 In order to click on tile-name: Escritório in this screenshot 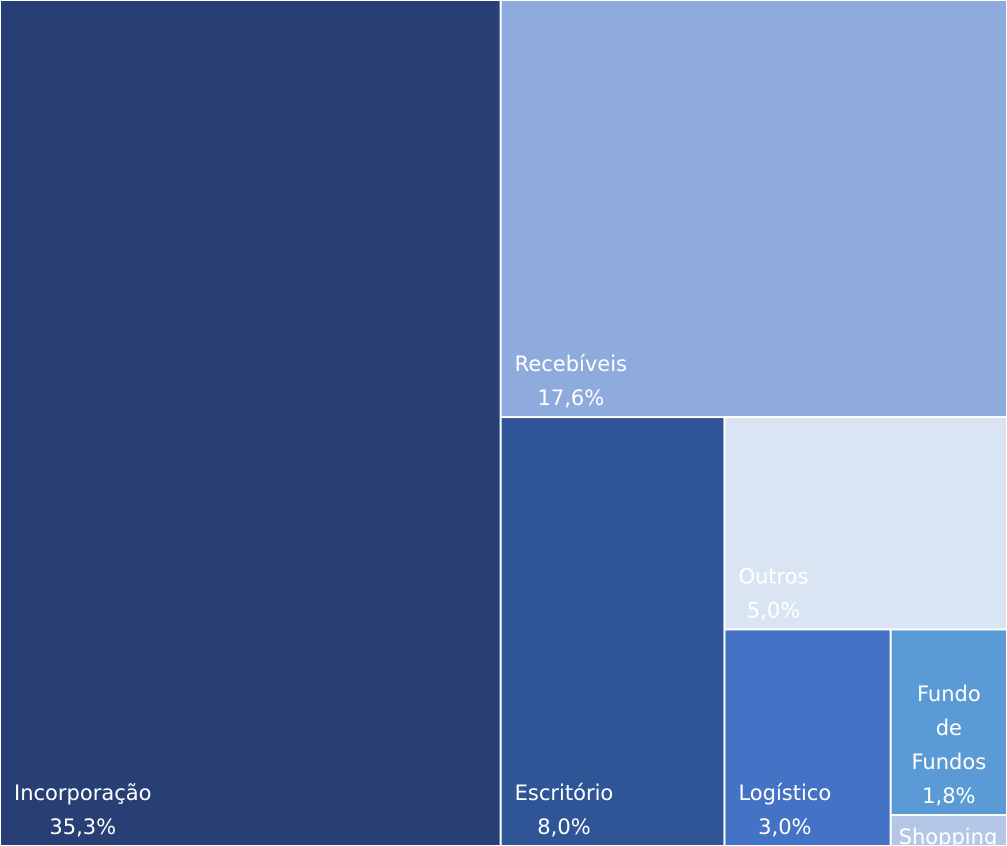, I will do `click(564, 793)`.